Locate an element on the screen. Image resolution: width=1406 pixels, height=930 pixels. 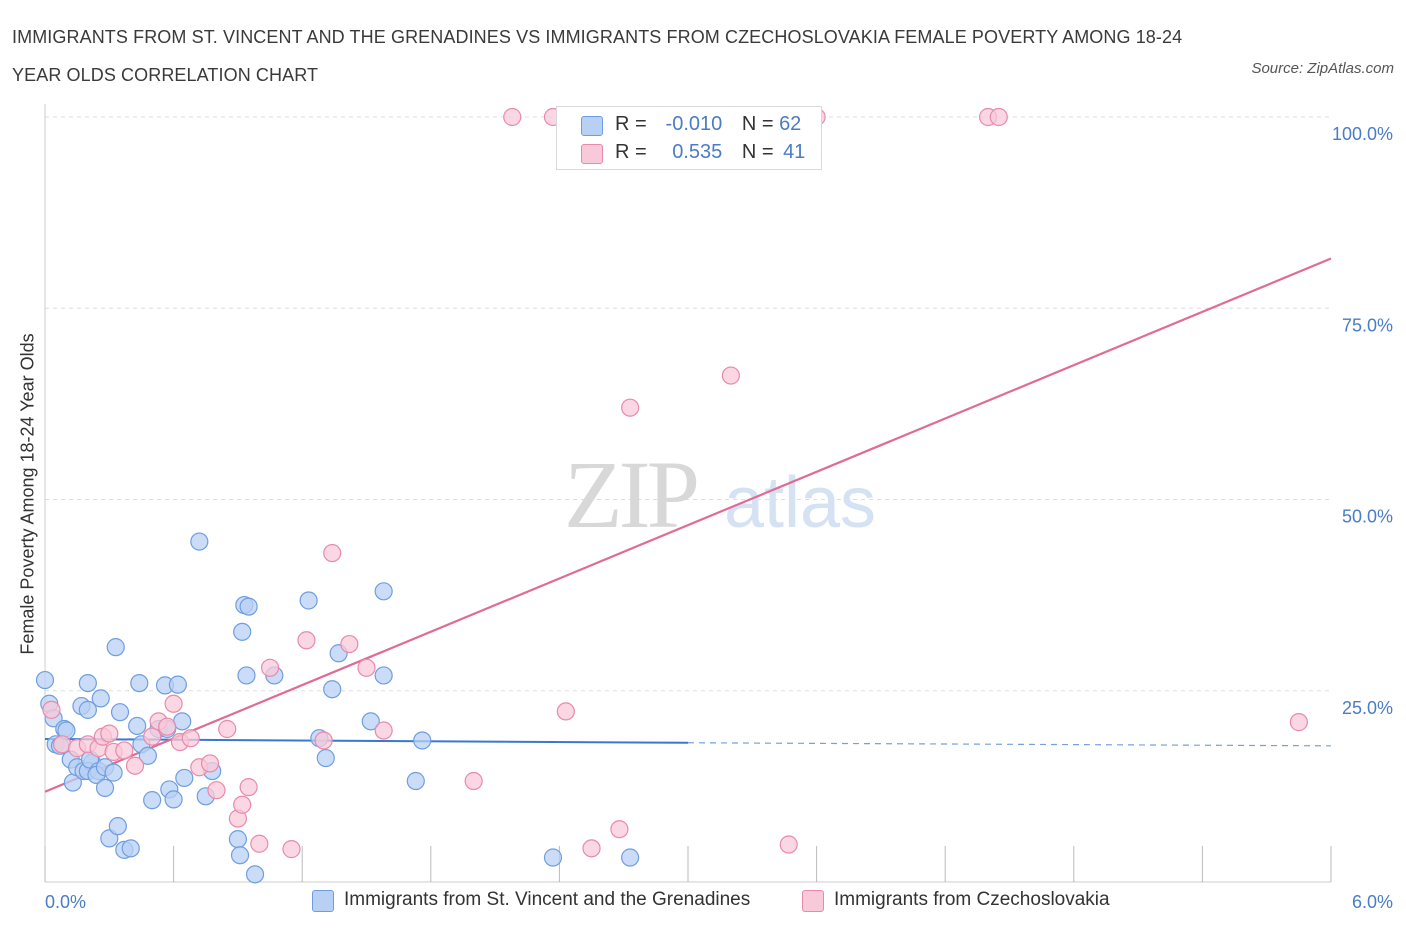
y-tick-label-75: 75.0% is located at coordinates (1367, 325).